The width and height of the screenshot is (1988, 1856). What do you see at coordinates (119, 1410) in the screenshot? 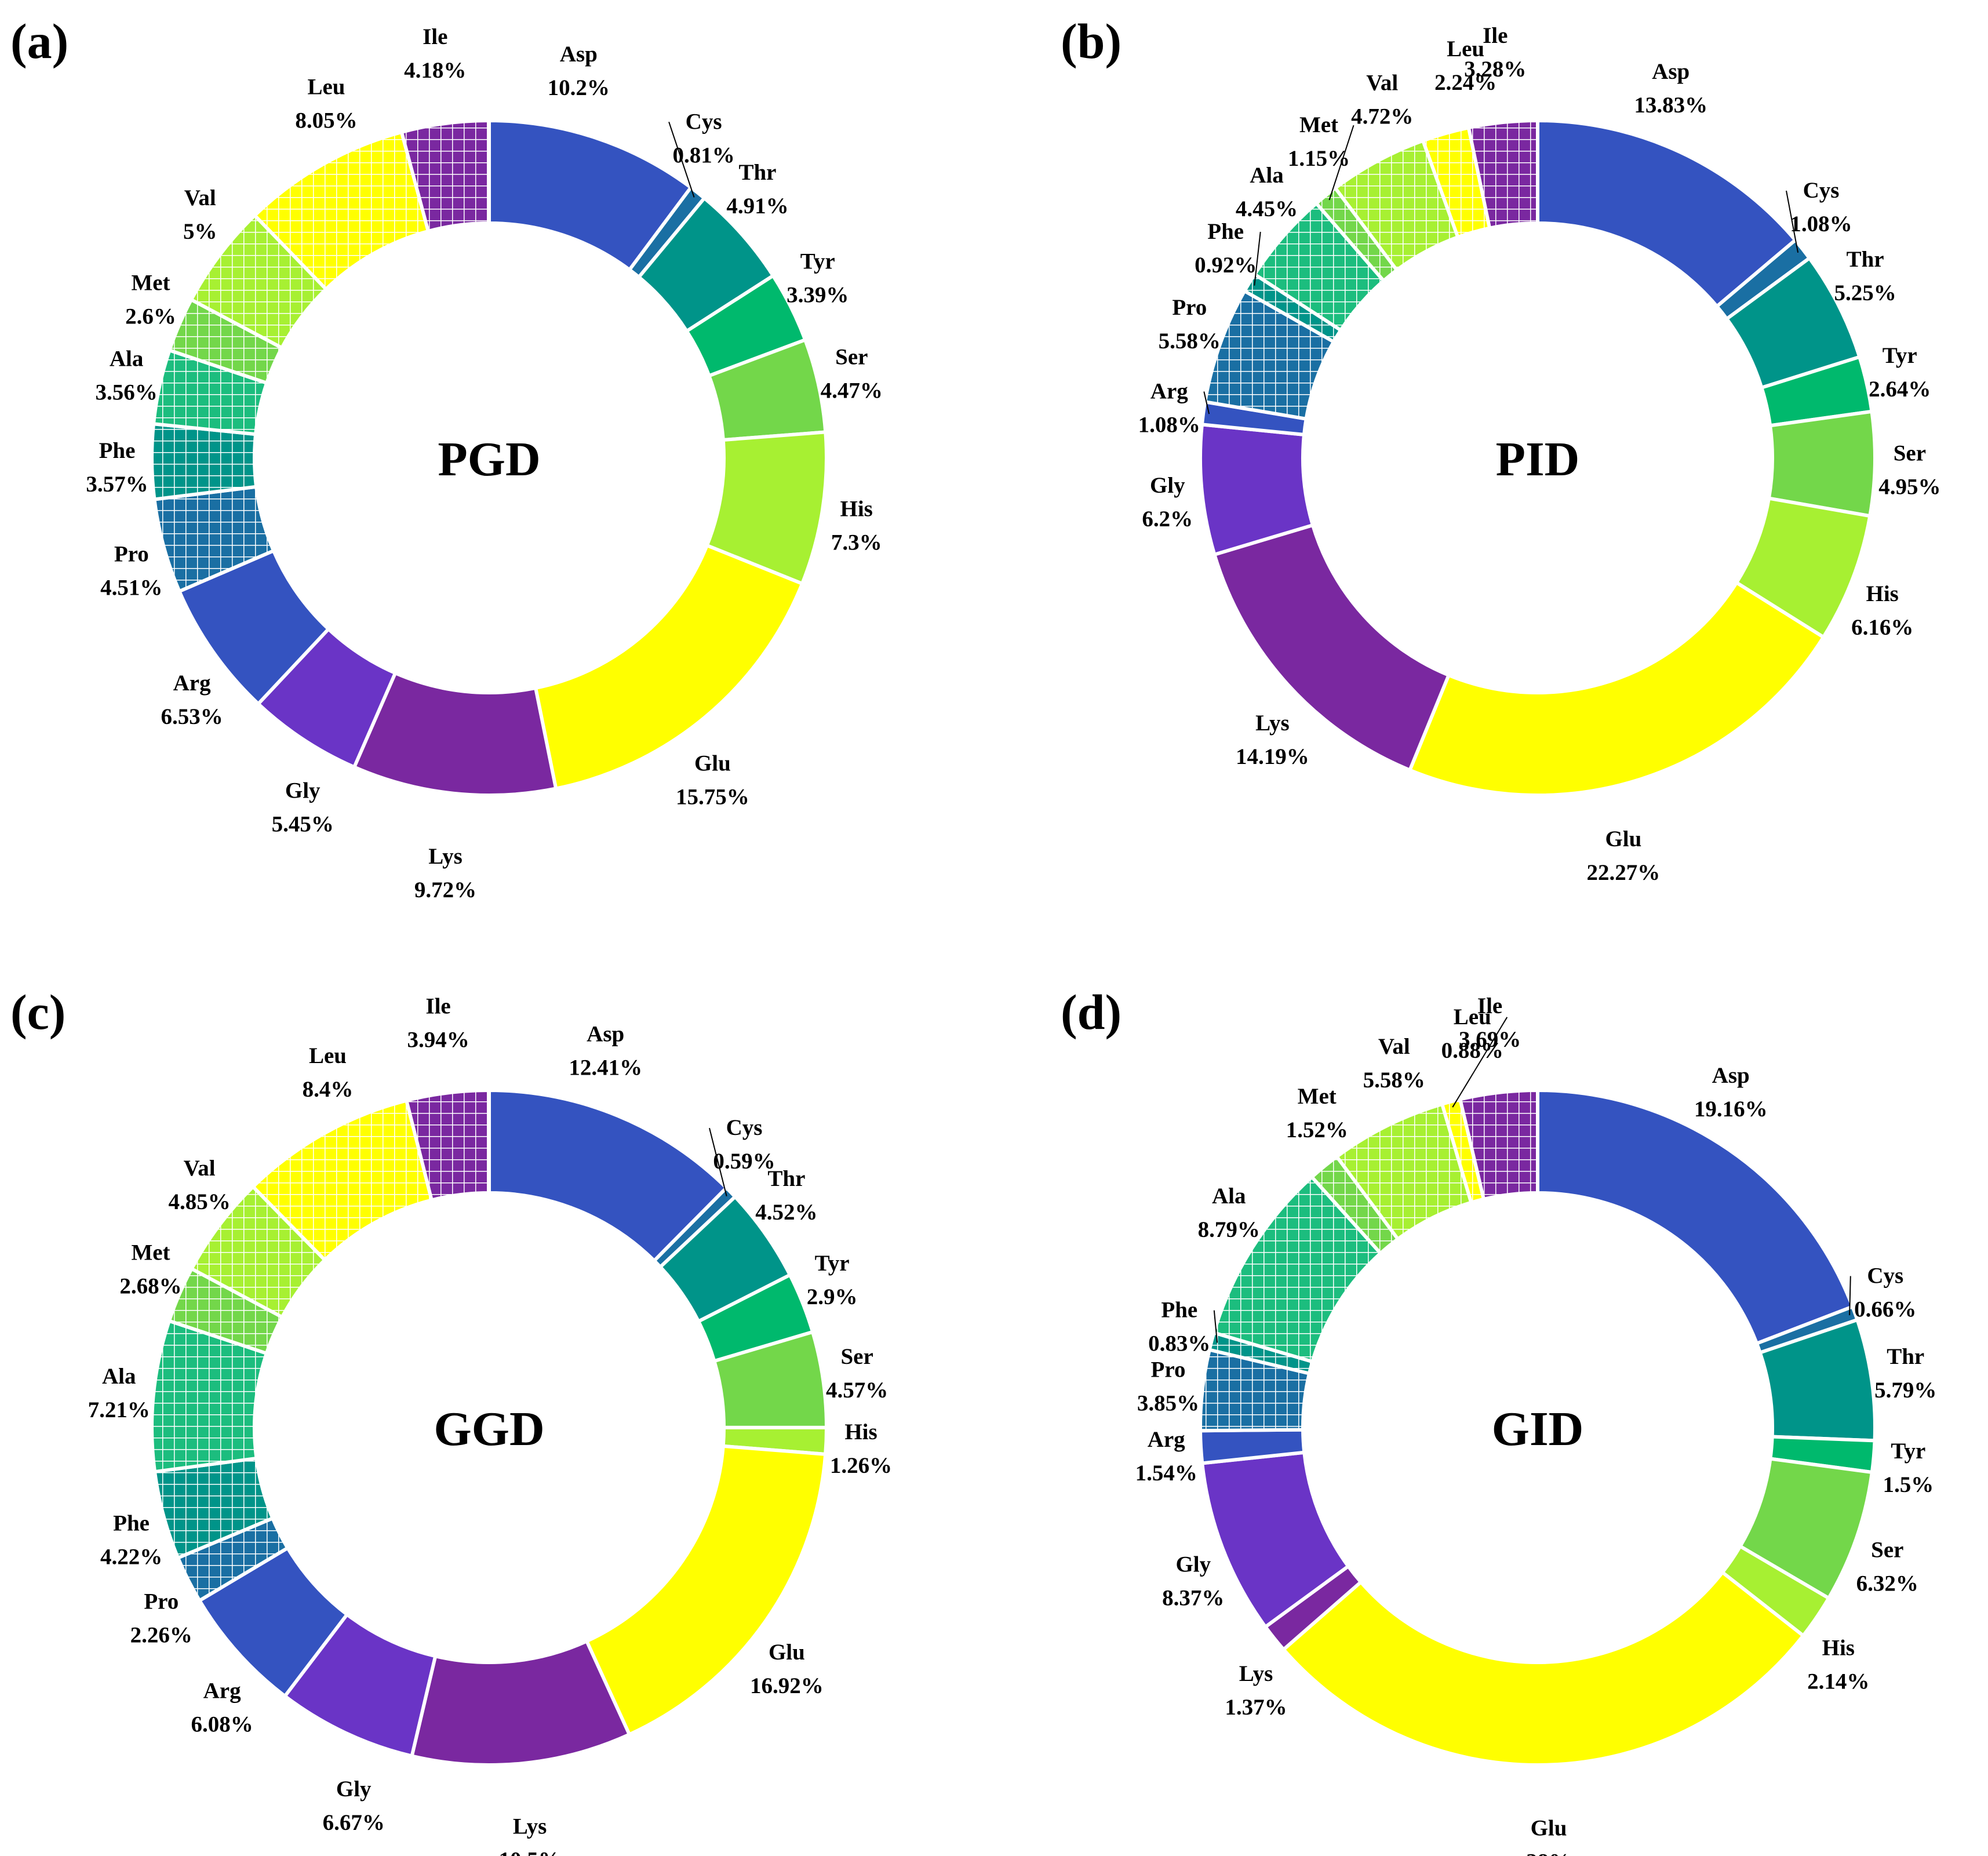
I see `slice-value-label: 7.21%` at bounding box center [119, 1410].